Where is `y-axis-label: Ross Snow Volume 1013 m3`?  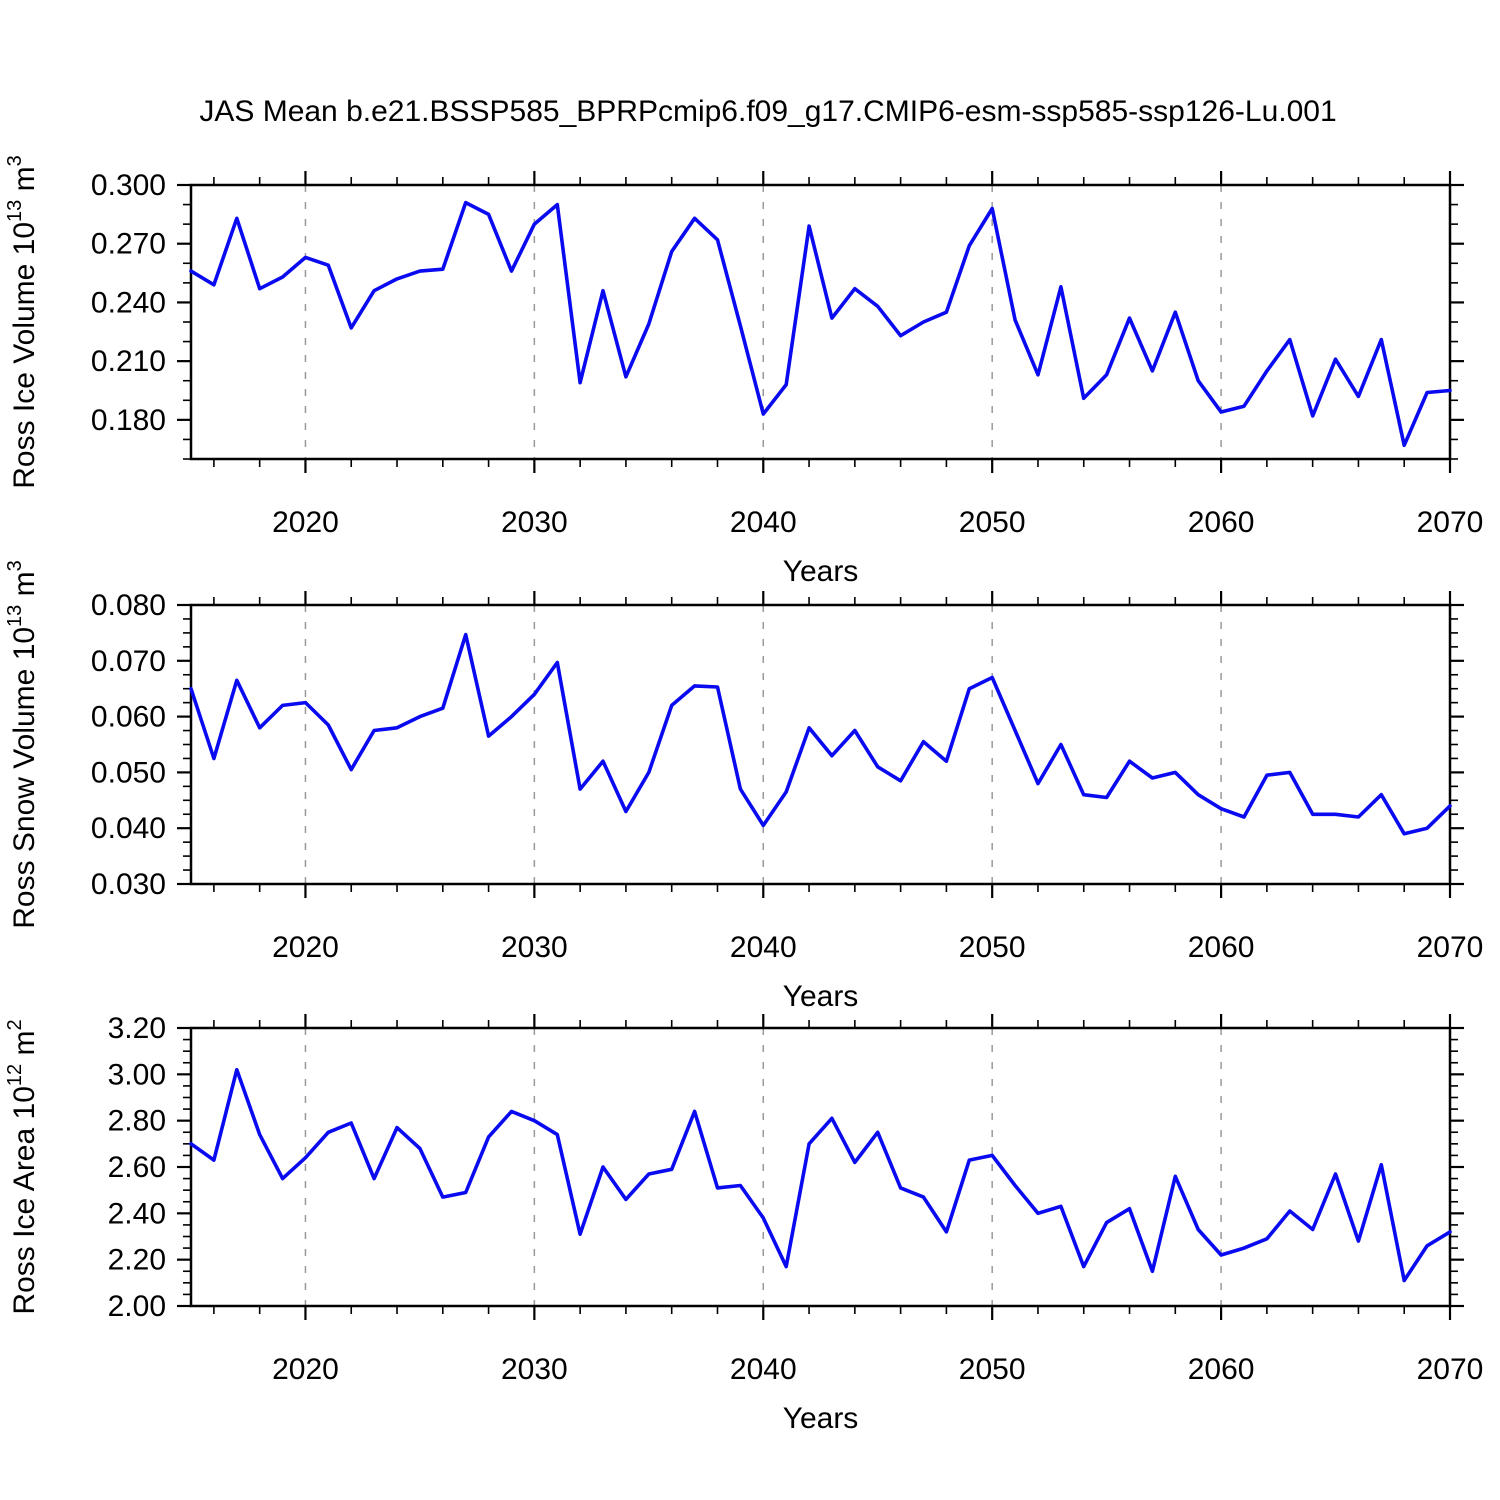 y-axis-label: Ross Snow Volume 1013 m3 is located at coordinates (22, 744).